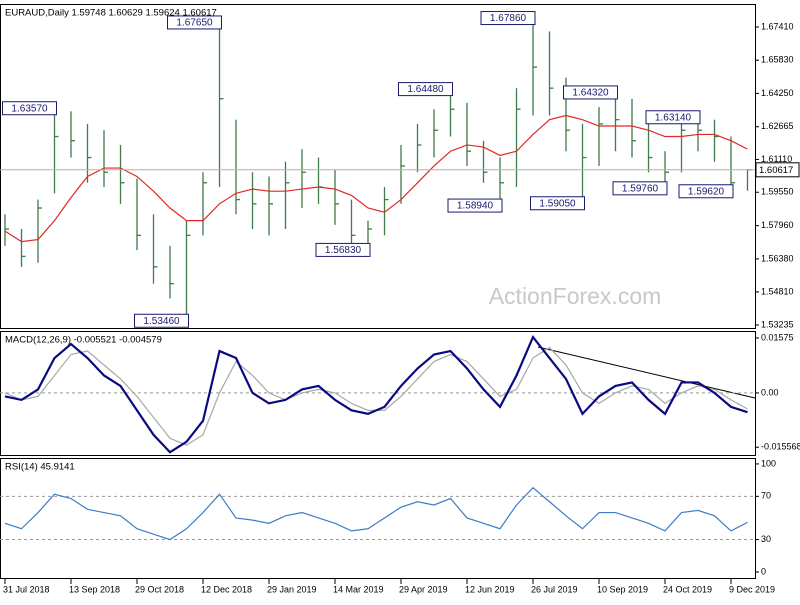 The image size is (800, 605). Describe the element at coordinates (777, 337) in the screenshot. I see `y-tick-label: 0.01575` at that location.